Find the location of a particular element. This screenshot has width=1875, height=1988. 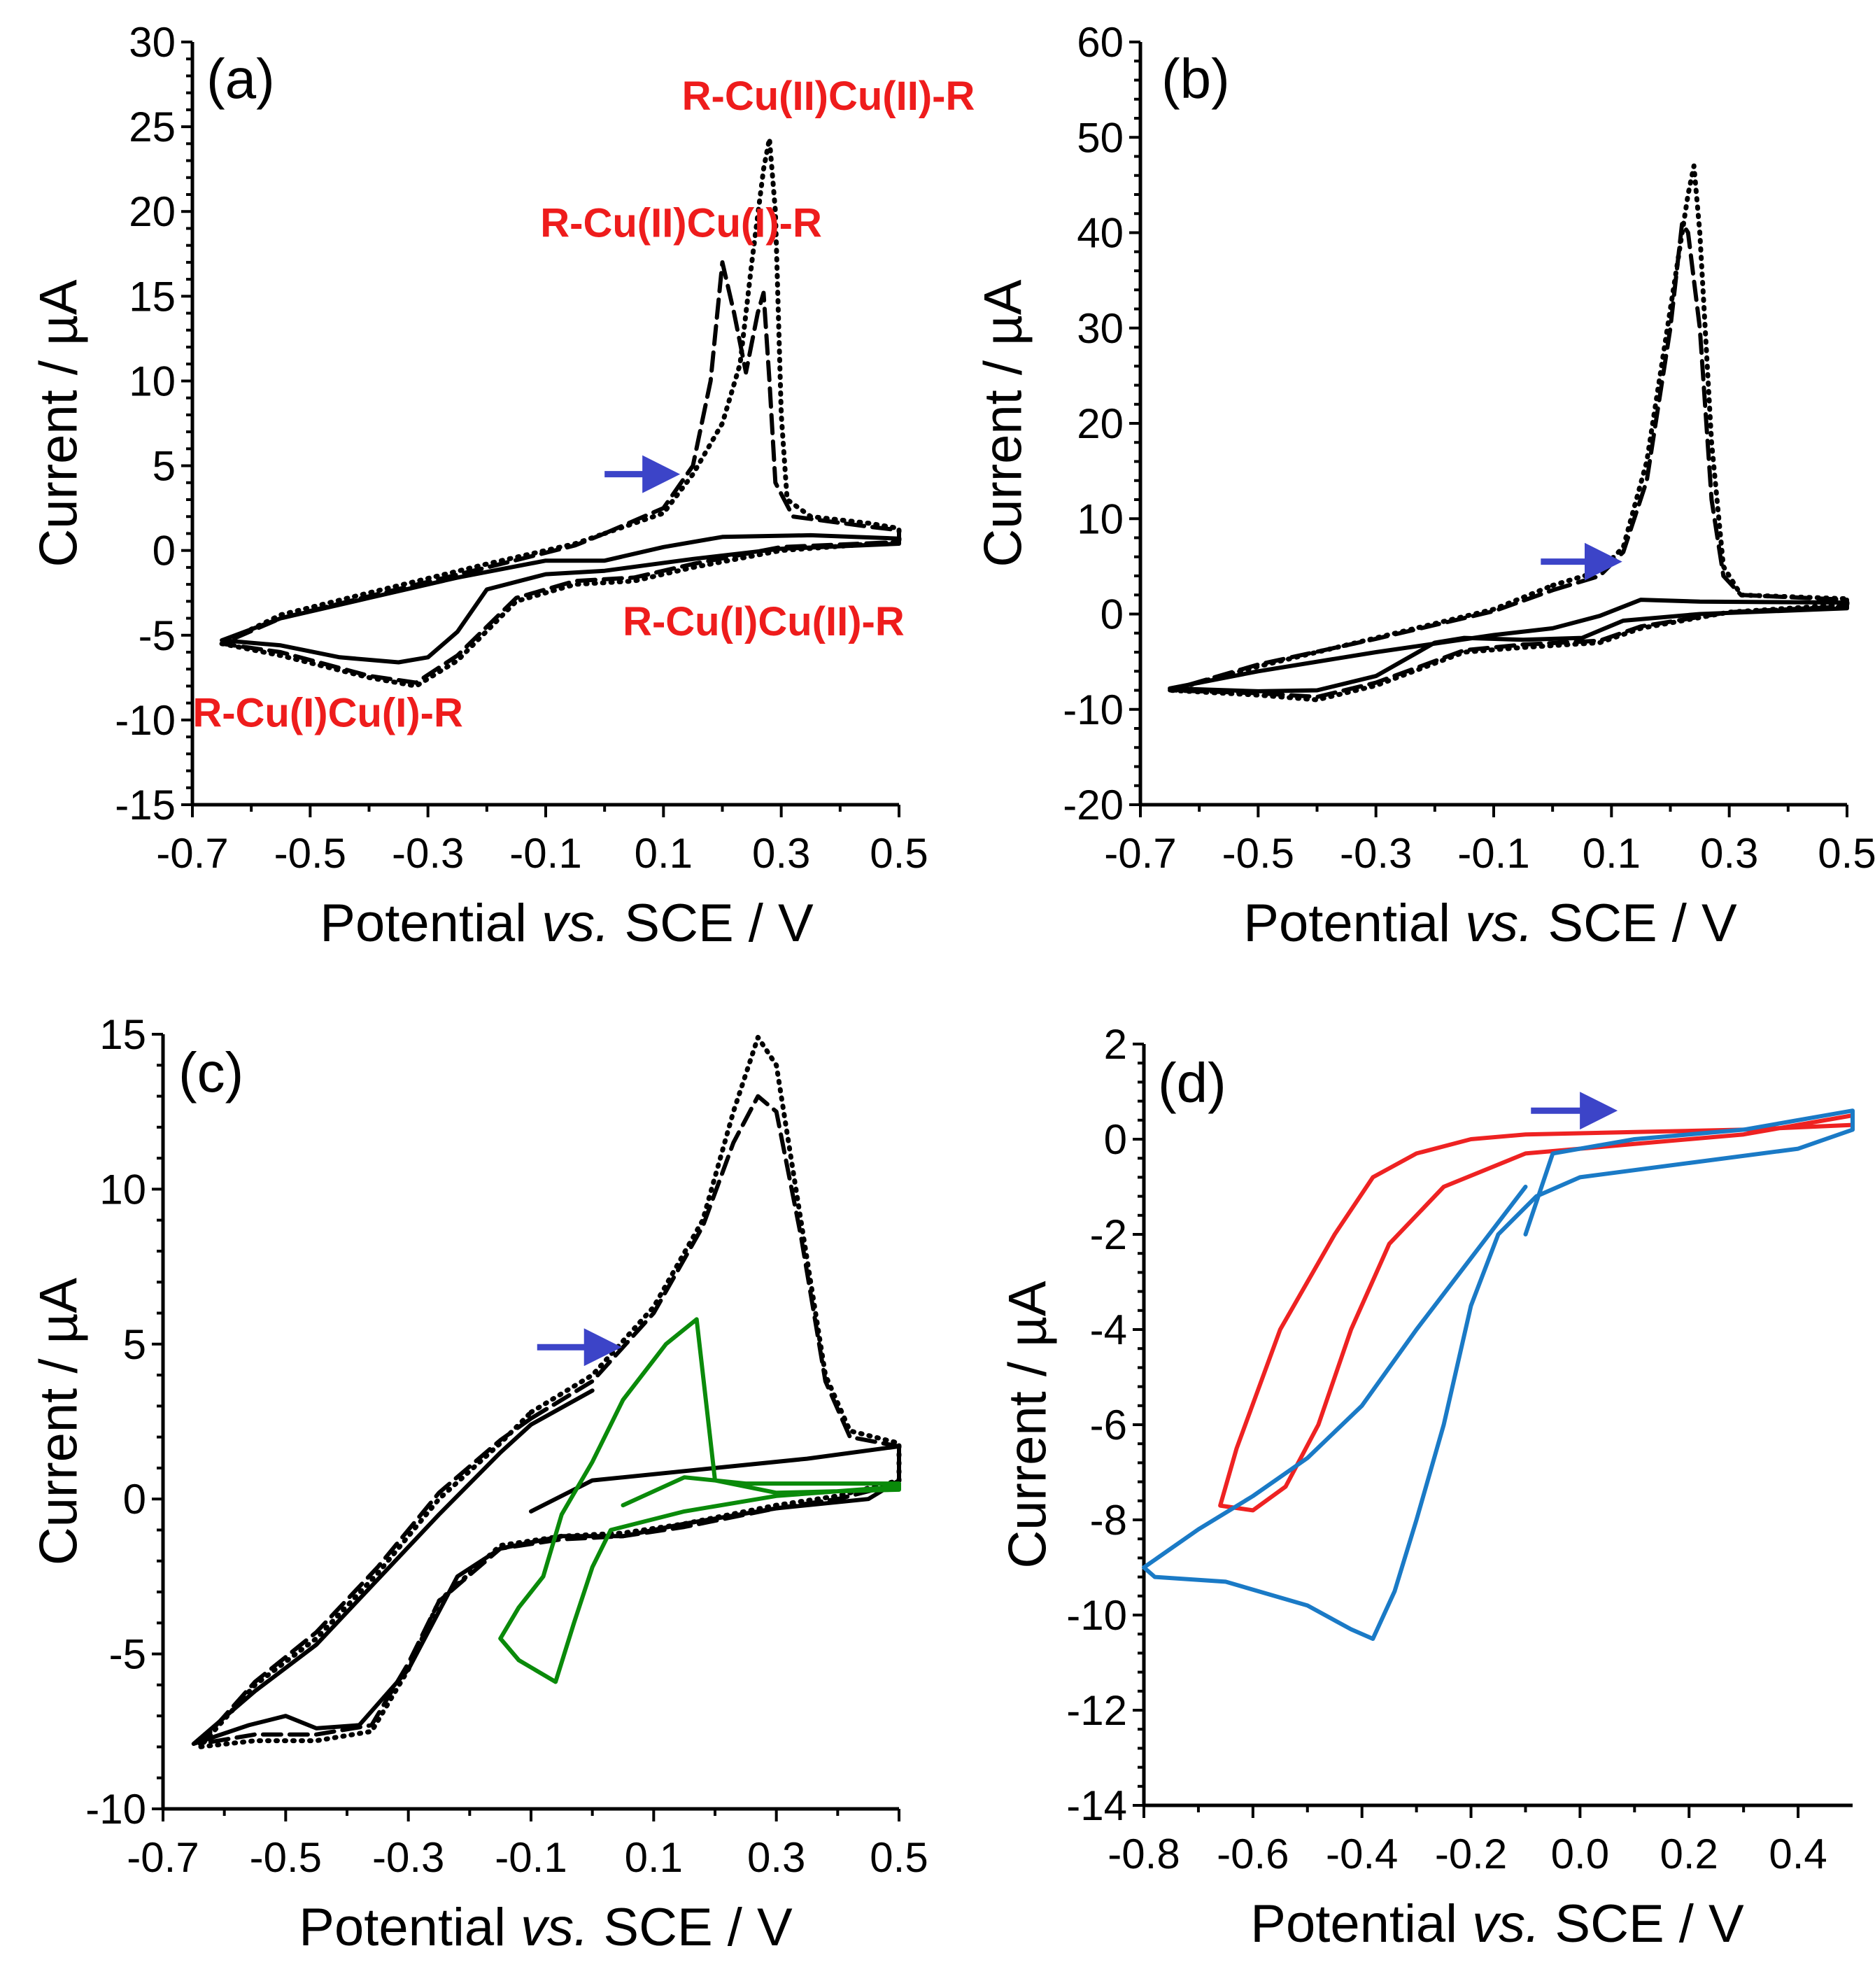

x-tick-label-0p4: 0.4 is located at coordinates (1798, 1854).